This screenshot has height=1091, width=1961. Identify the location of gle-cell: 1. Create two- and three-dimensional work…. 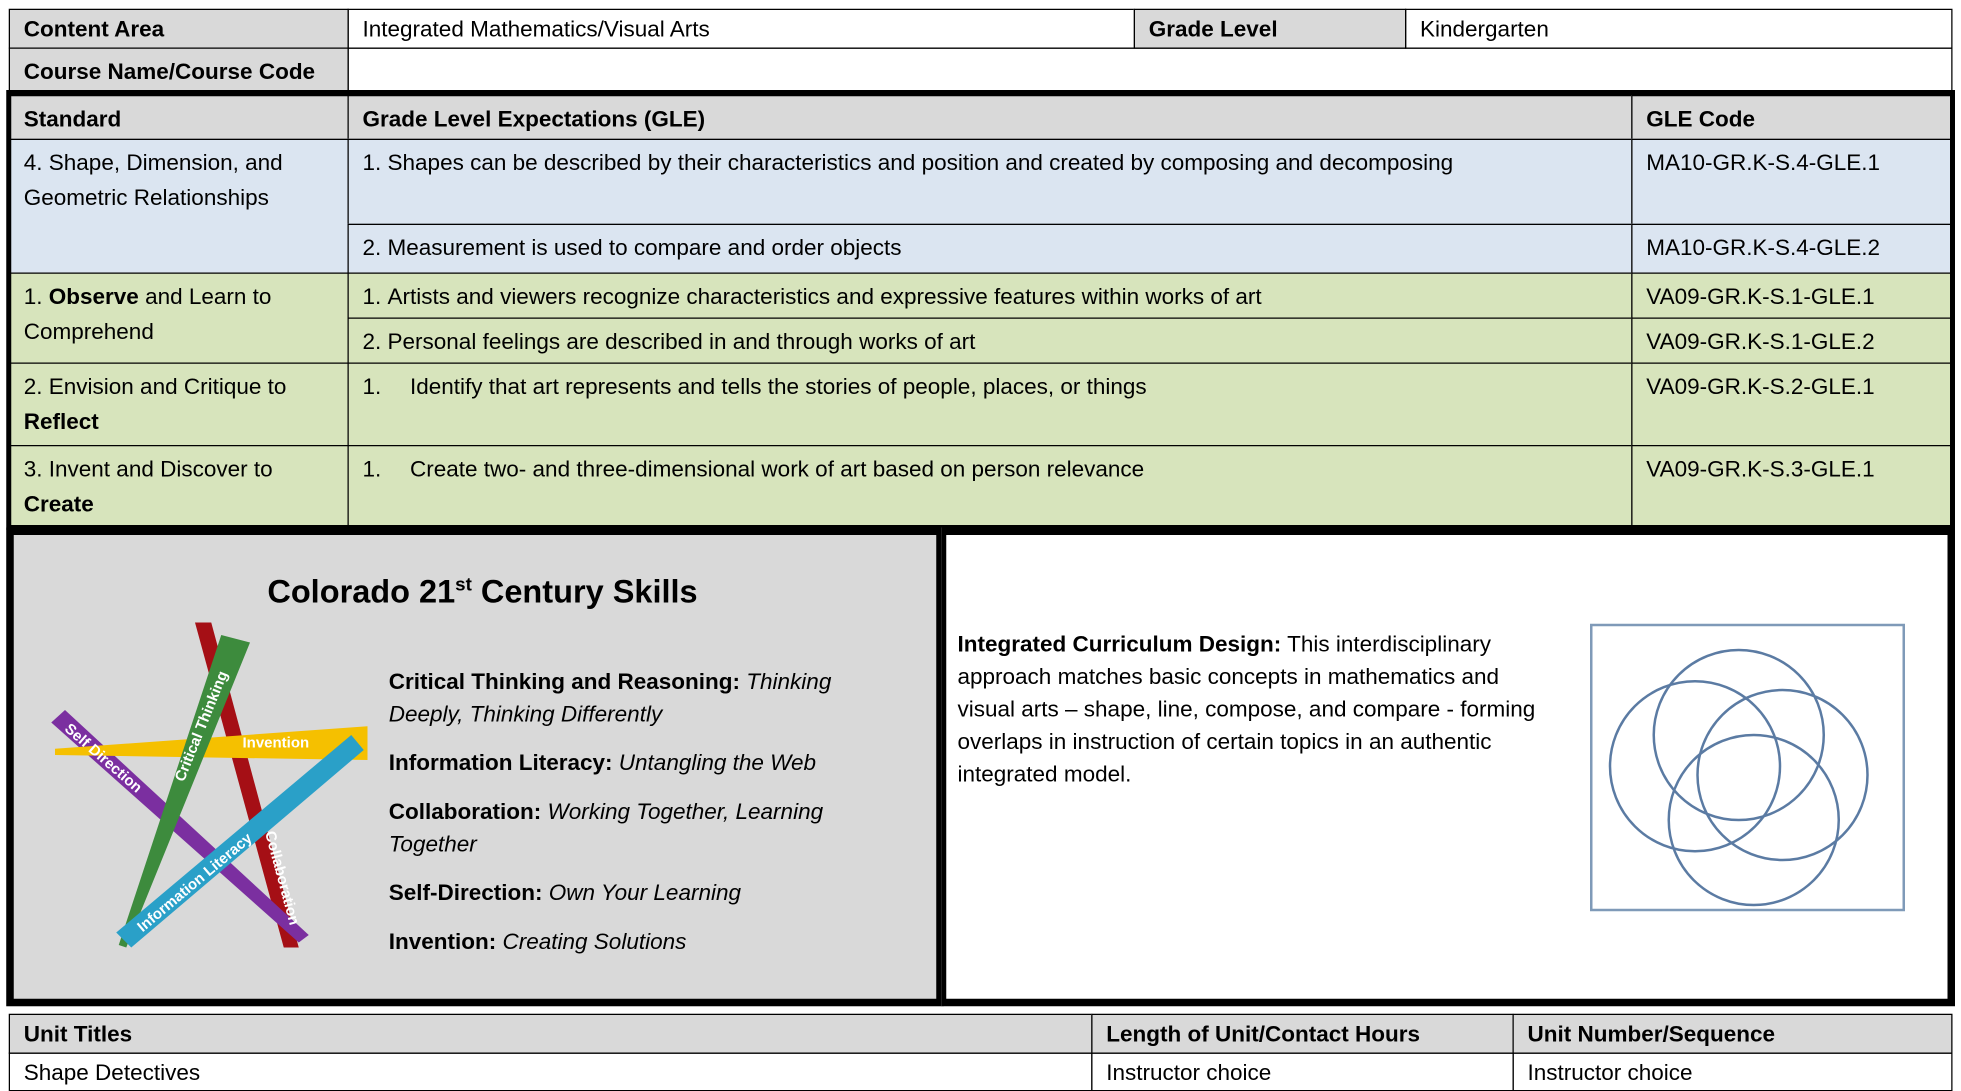
(990, 487).